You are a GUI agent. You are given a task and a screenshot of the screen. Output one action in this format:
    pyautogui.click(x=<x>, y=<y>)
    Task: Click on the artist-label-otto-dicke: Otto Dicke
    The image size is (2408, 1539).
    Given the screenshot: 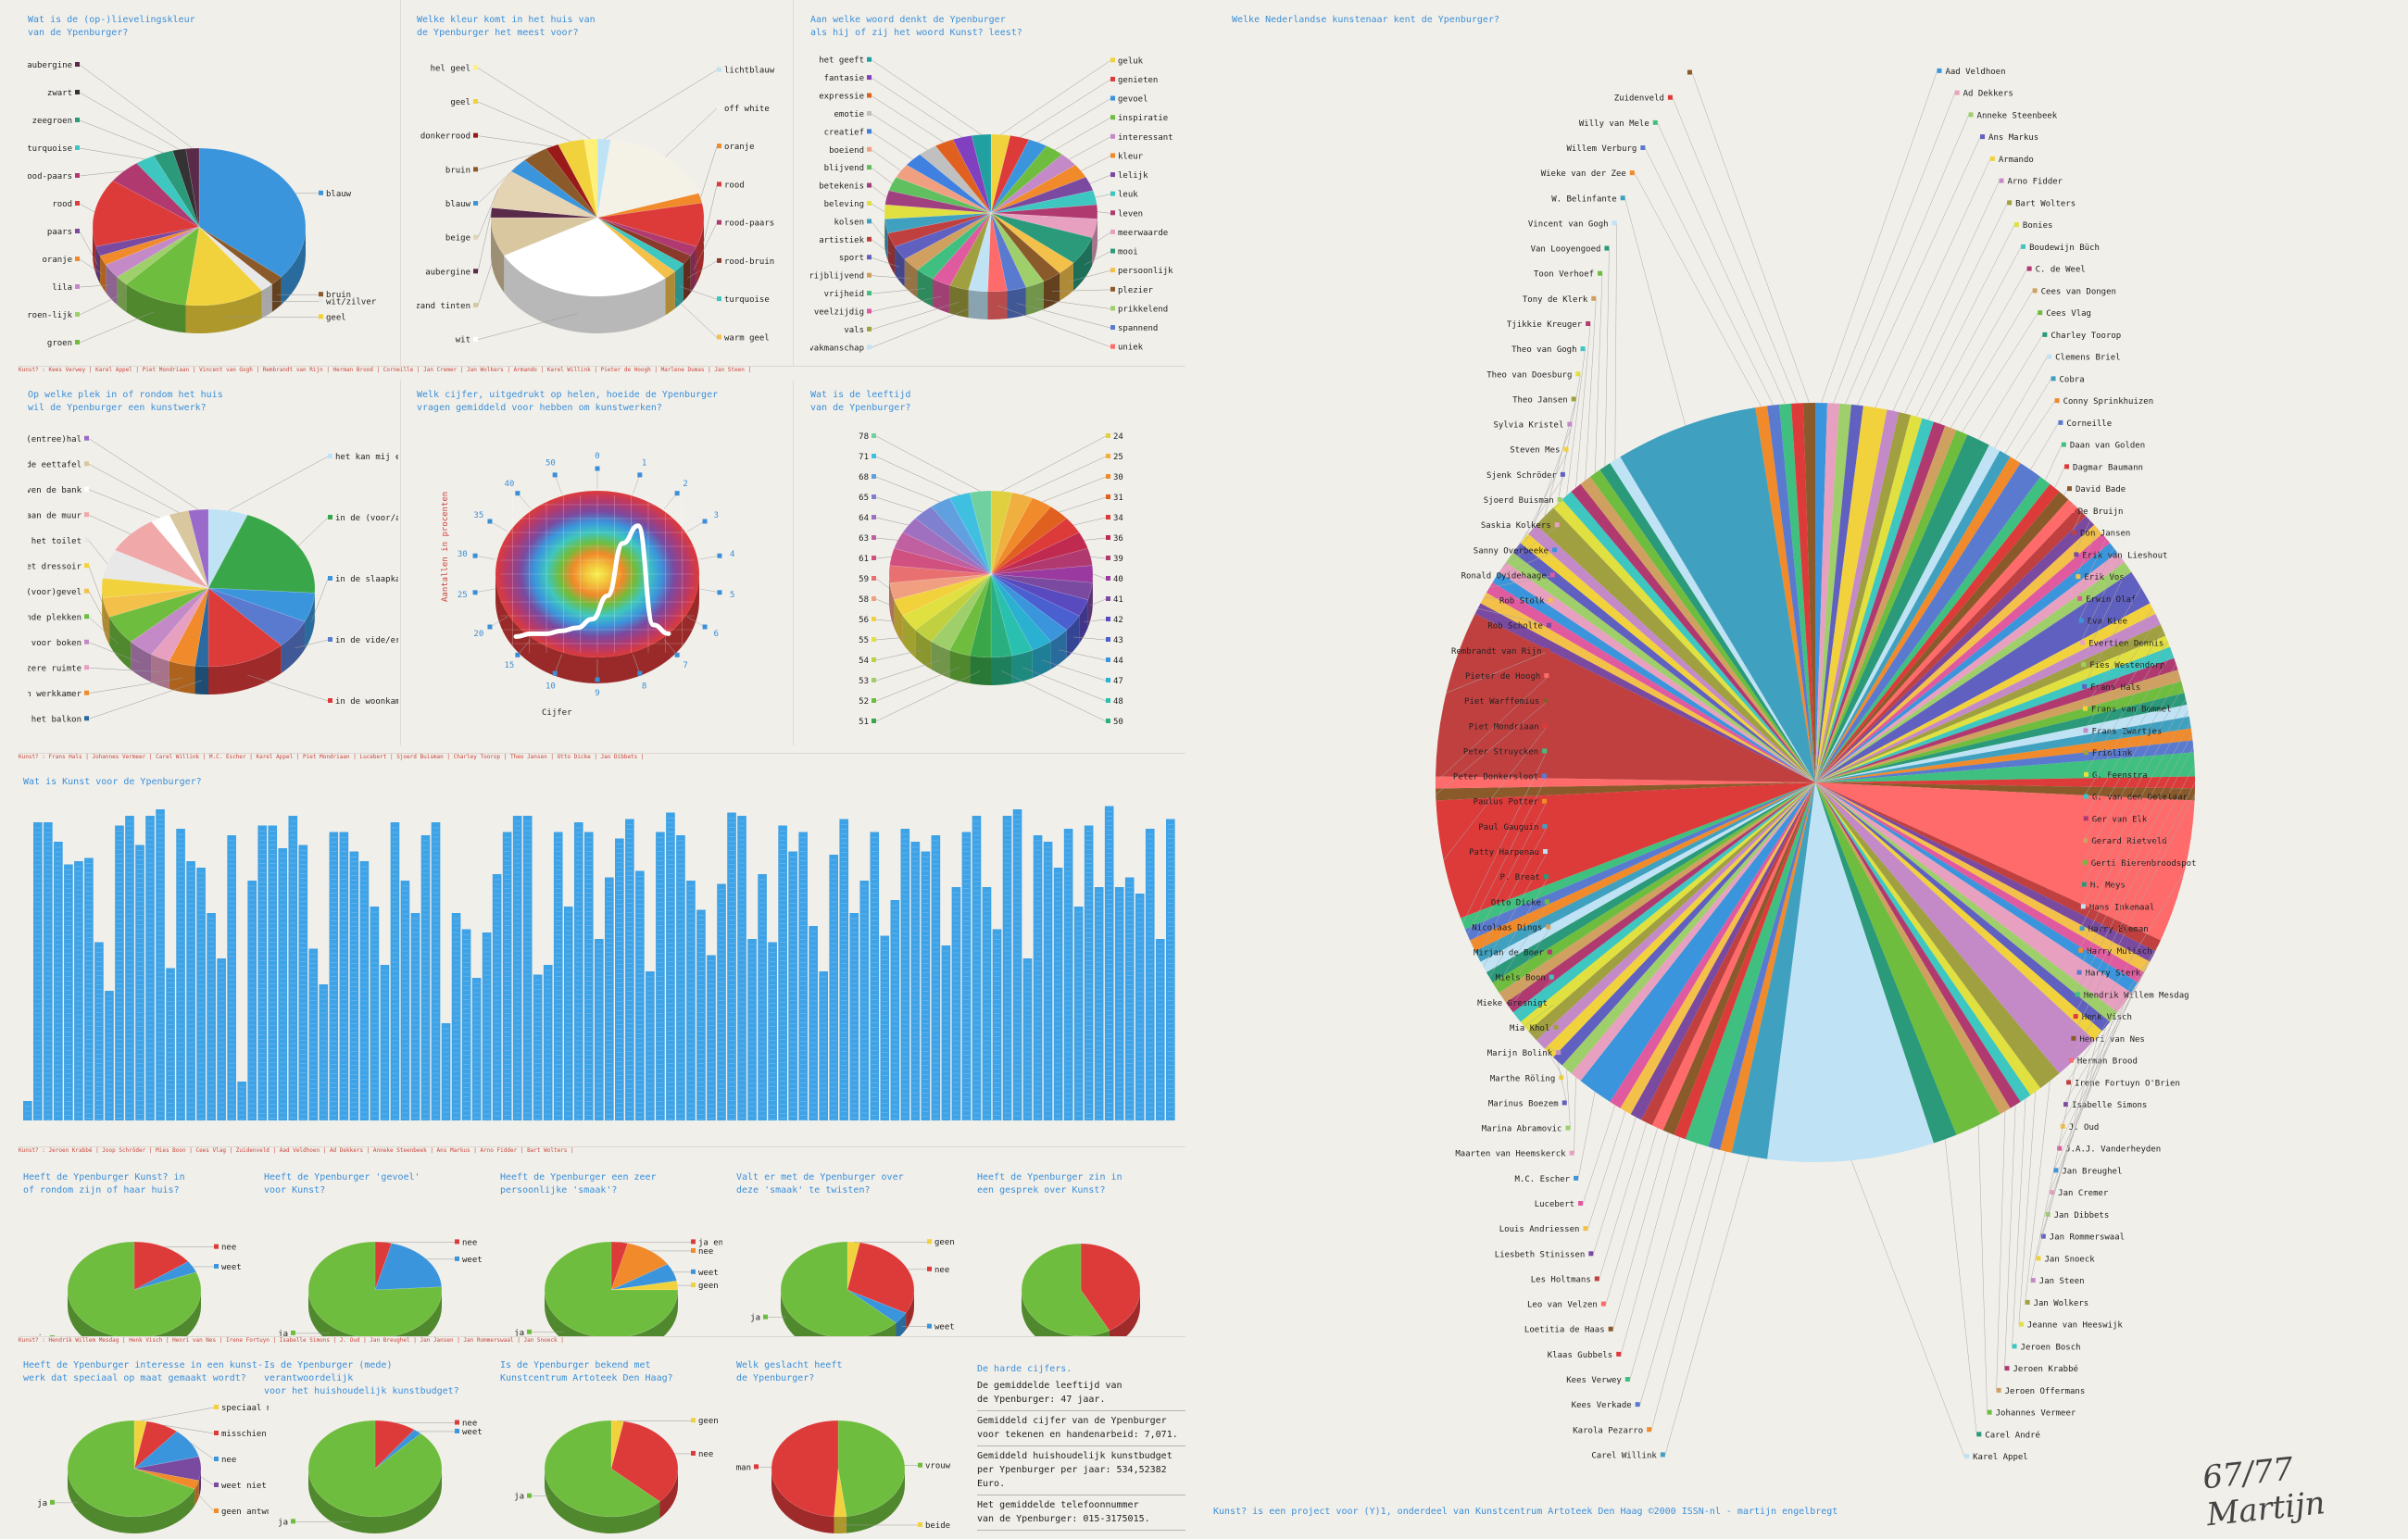 What is the action you would take?
    pyautogui.click(x=1516, y=902)
    